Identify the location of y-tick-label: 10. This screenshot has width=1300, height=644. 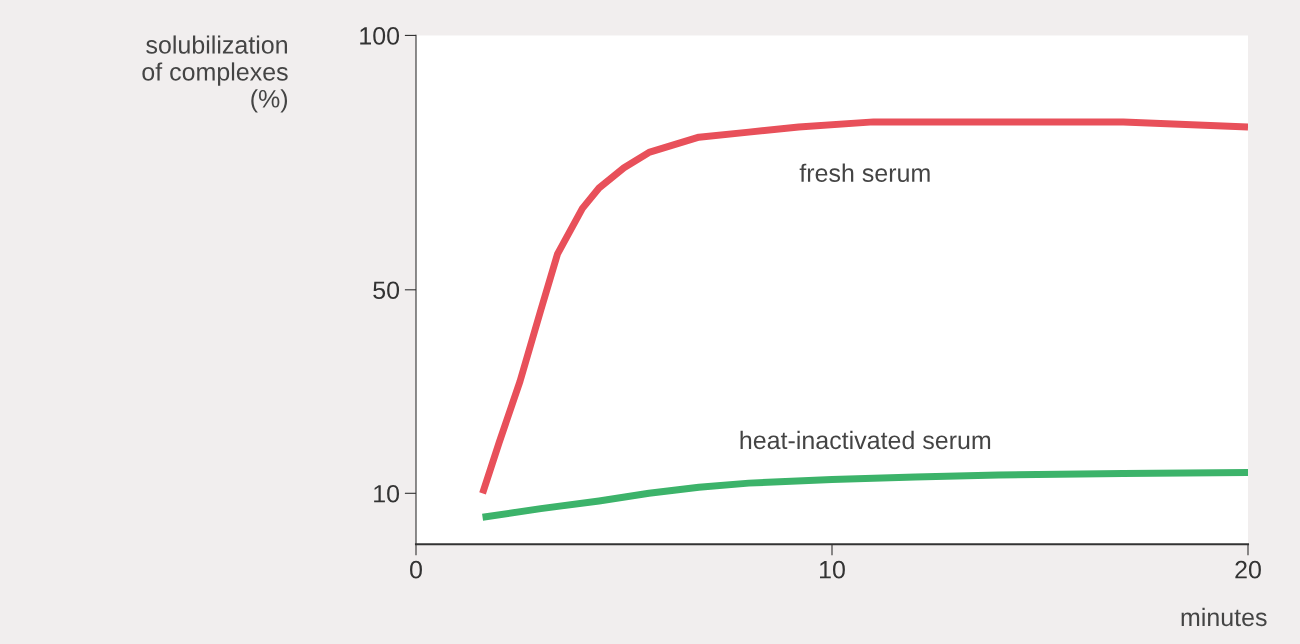
(387, 493).